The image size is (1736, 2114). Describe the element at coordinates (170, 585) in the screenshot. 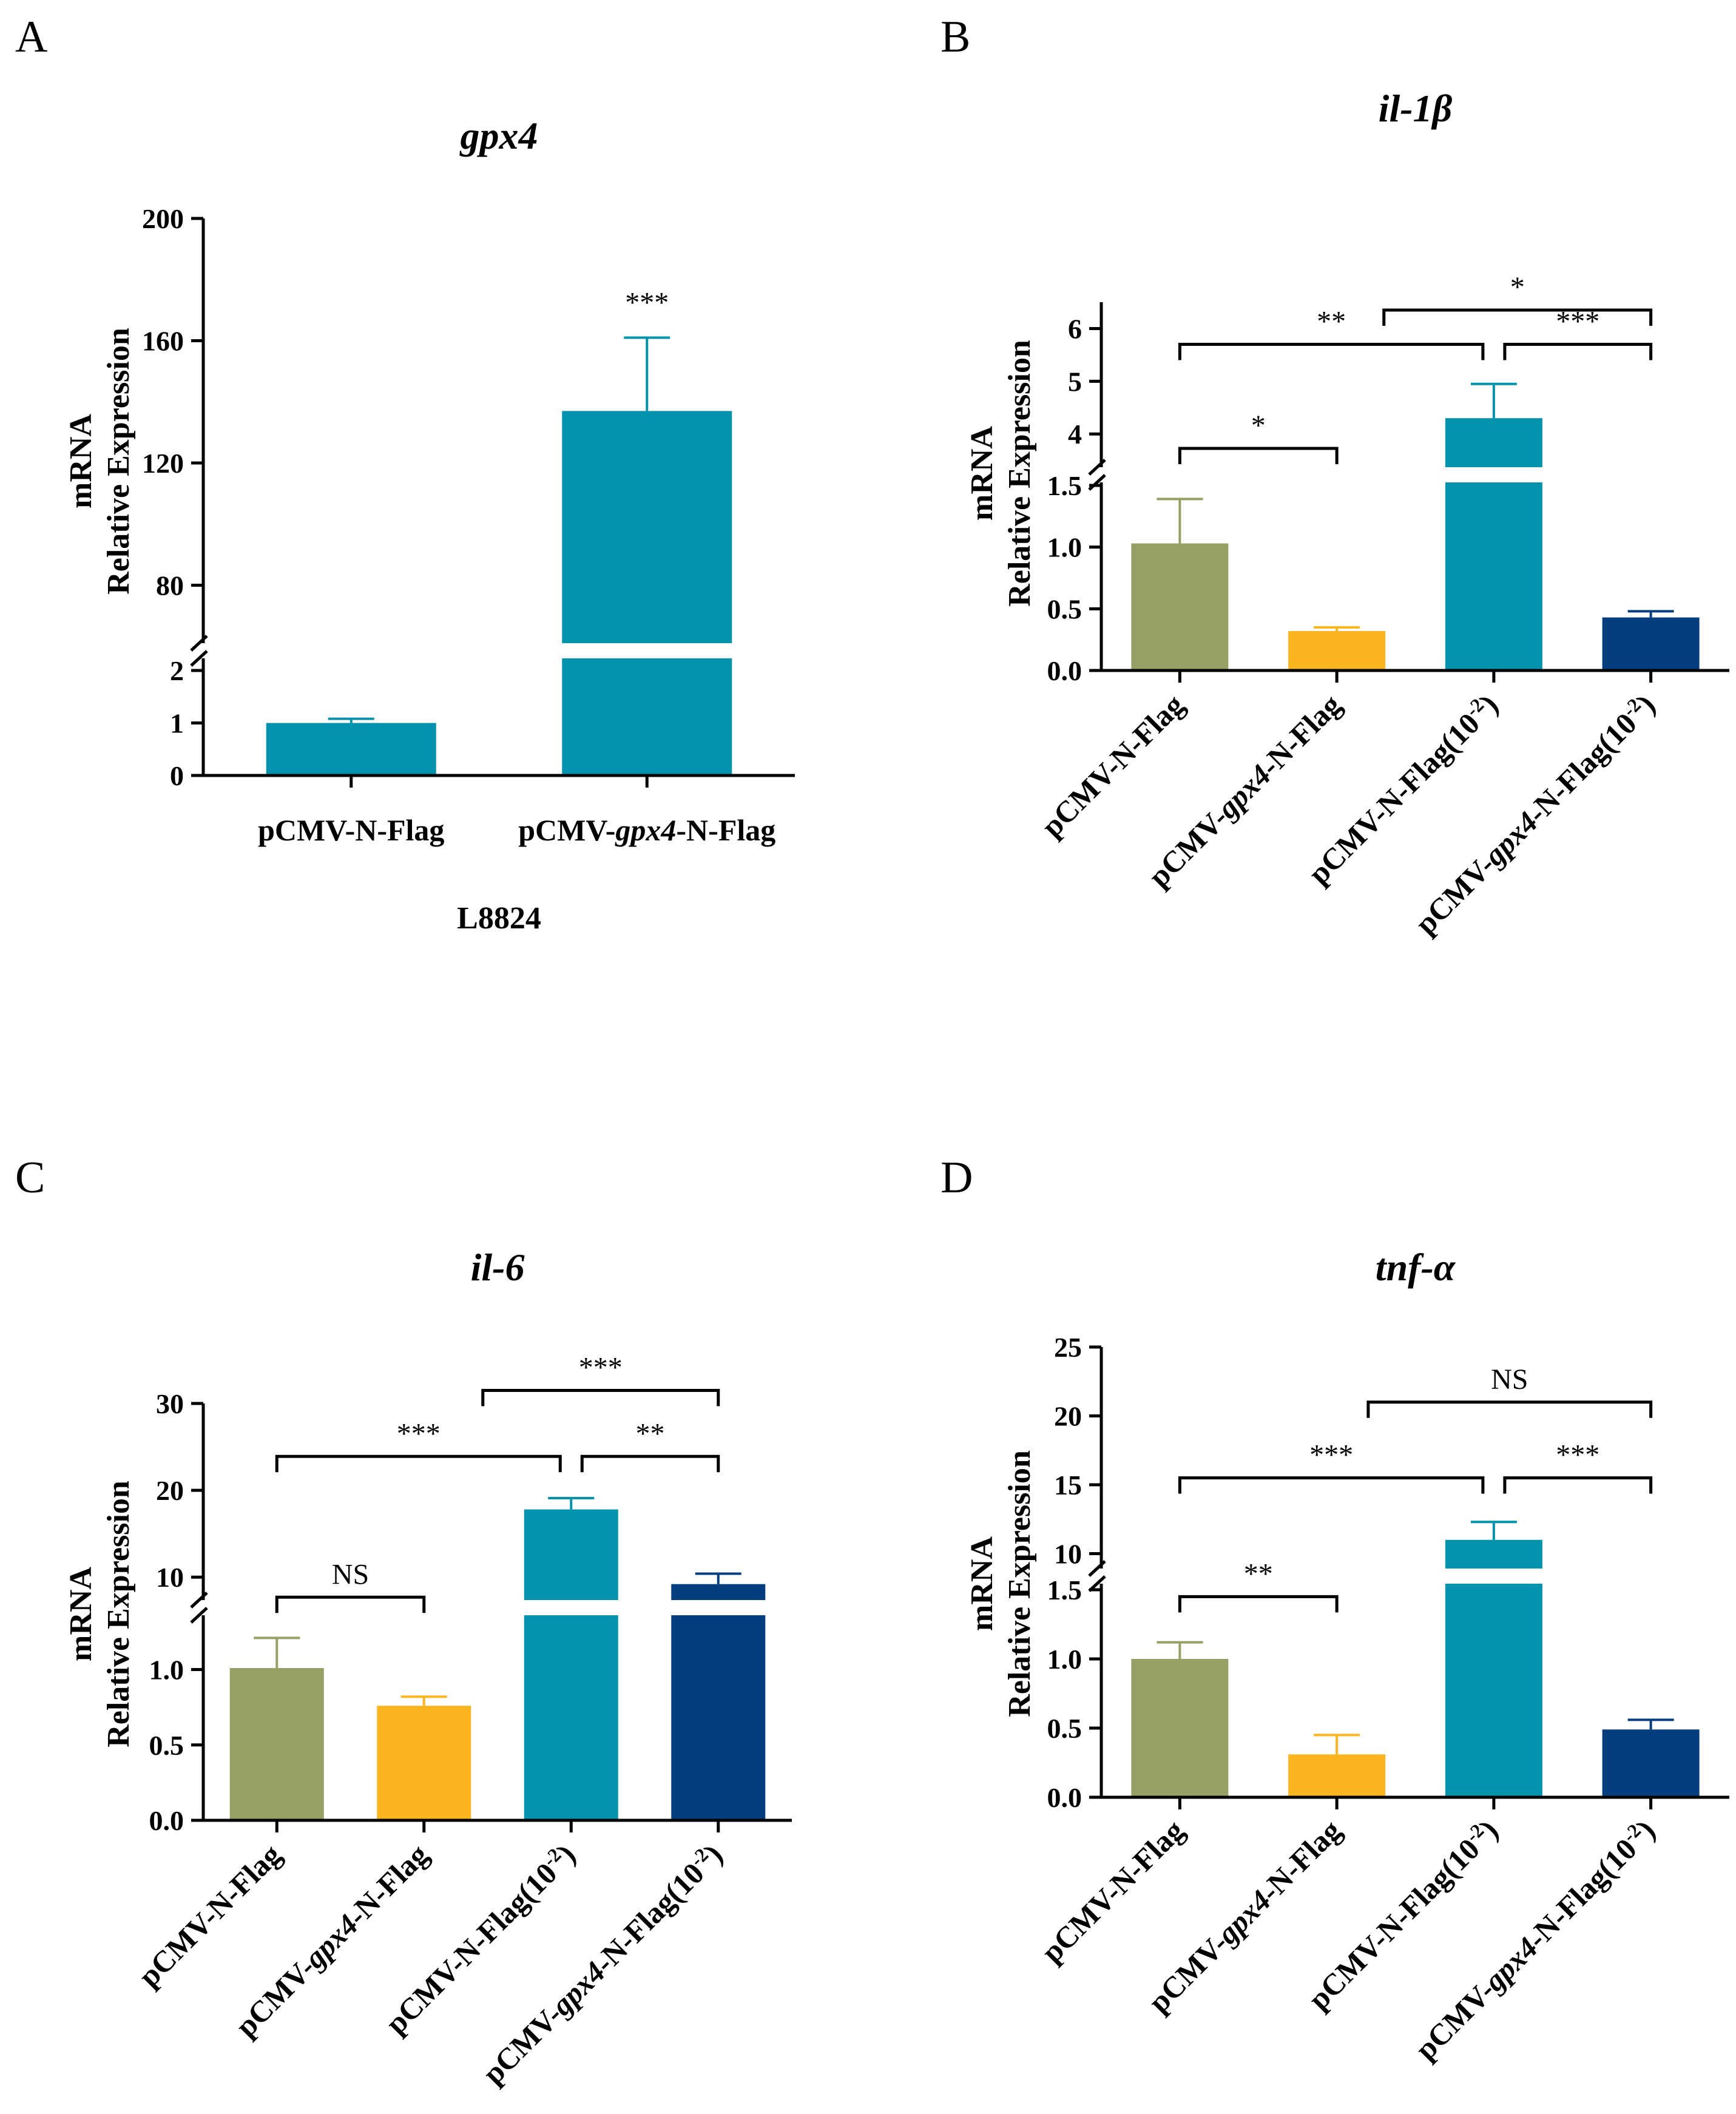

I see `y-tick-label: 80` at that location.